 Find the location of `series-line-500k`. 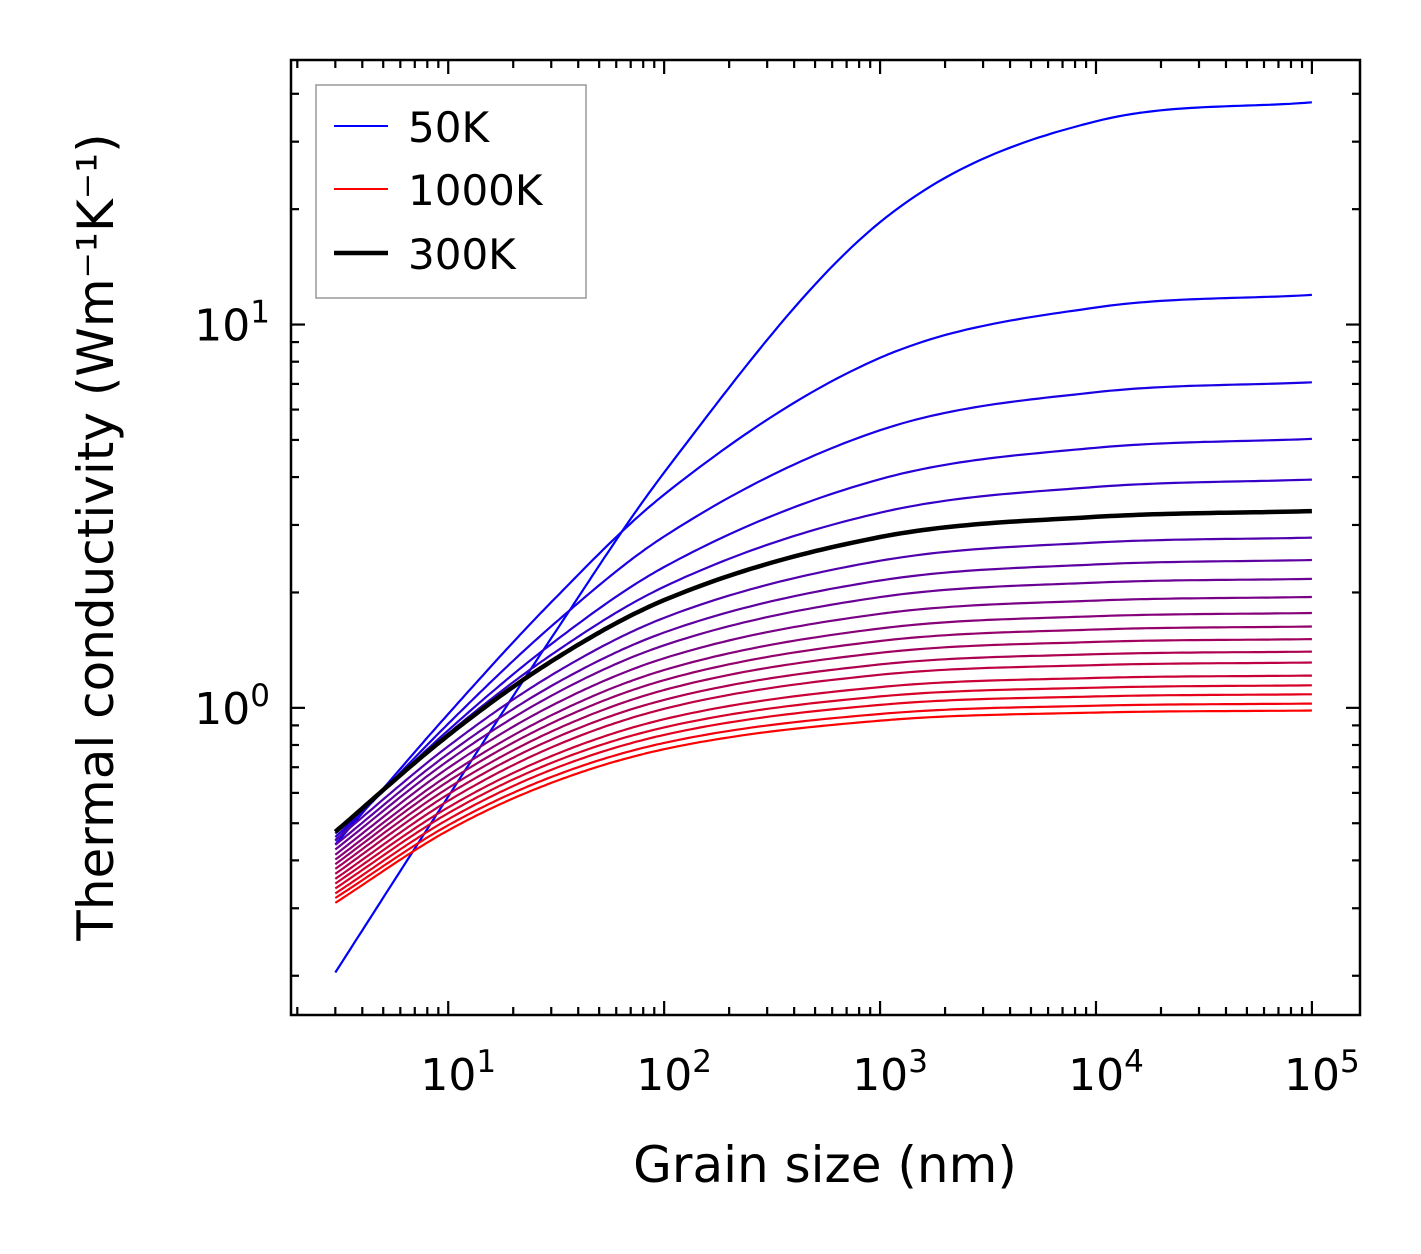

series-line-500k is located at coordinates (823, 725).